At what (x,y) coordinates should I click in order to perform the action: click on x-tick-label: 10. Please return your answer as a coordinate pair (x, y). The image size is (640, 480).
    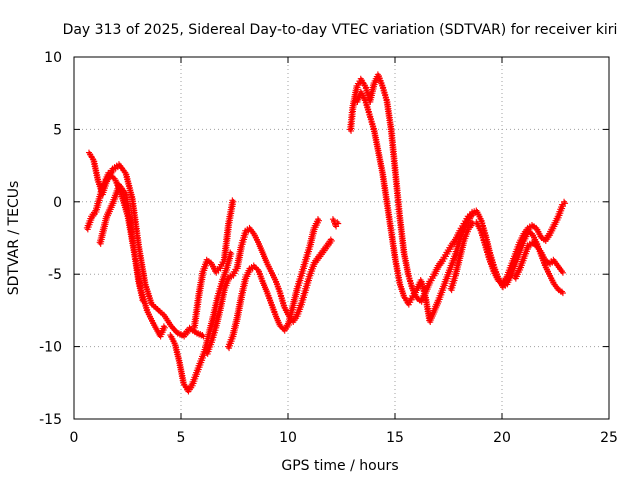
    Looking at the image, I should click on (288, 438).